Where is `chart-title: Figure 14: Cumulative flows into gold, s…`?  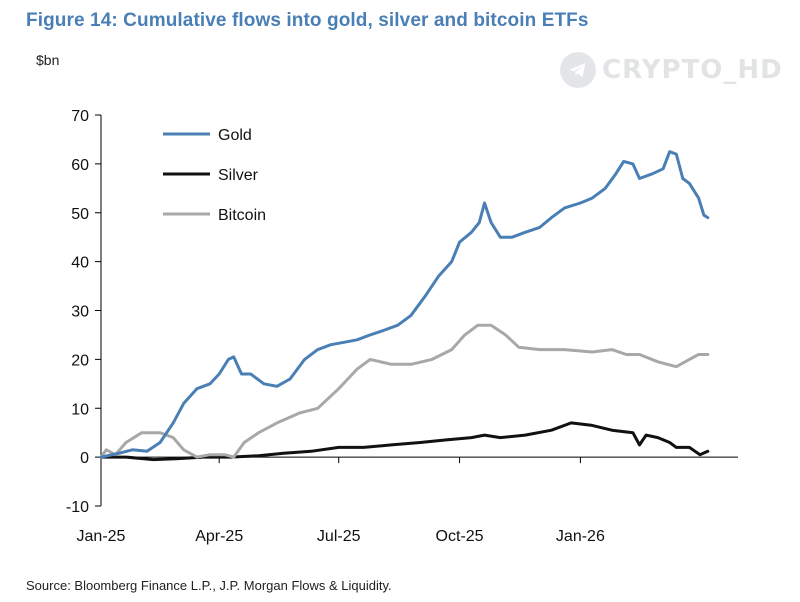 chart-title: Figure 14: Cumulative flows into gold, s… is located at coordinates (307, 20).